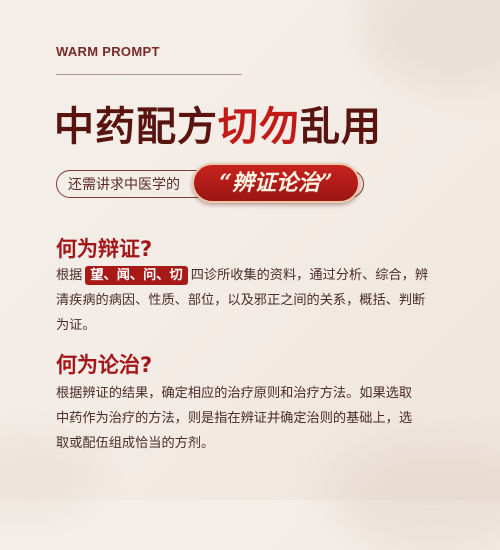 The height and width of the screenshot is (550, 500). I want to click on paragraph-line: 中药作为治疗的方法，则是指在辨证并确定治则的基础上，选, so click(234, 418).